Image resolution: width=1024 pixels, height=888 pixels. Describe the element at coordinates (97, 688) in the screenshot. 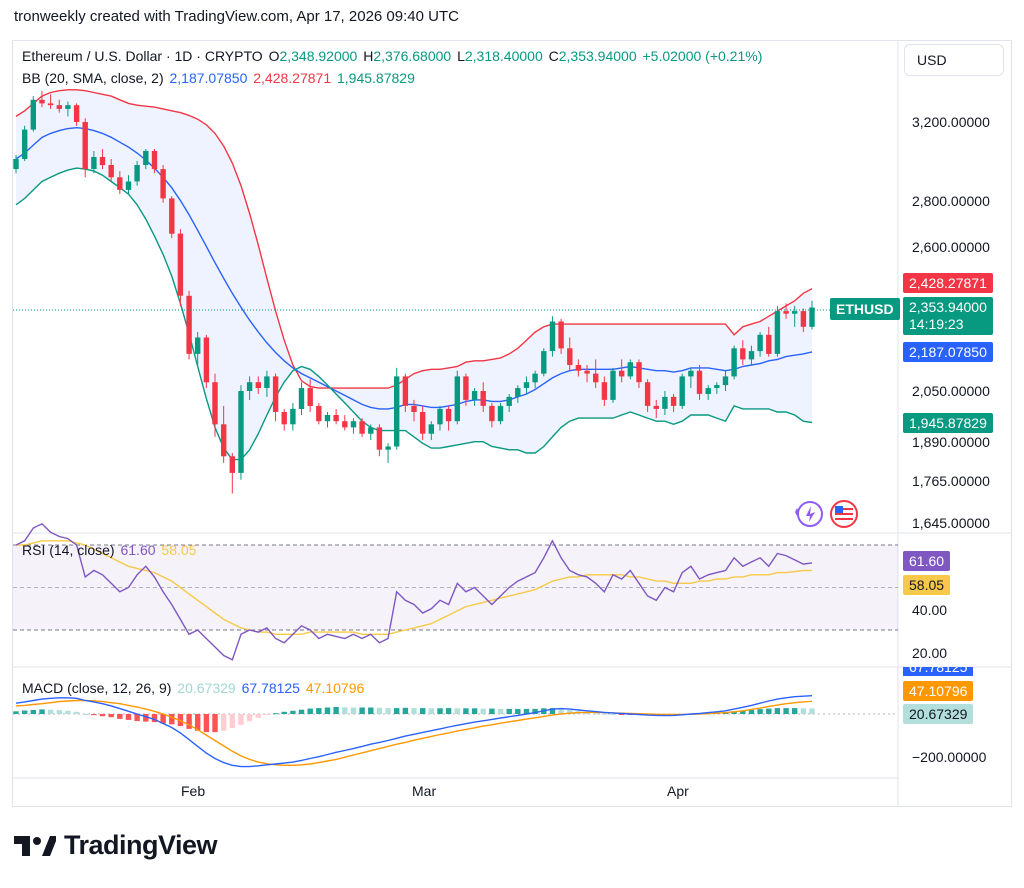

I see `macd-label: MACD (close, 12, 26, 9)` at that location.